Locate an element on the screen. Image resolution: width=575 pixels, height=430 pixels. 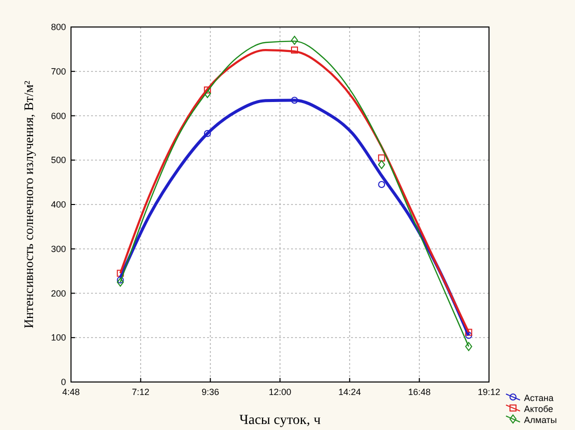
y-tick-label: 400 is located at coordinates (58, 205).